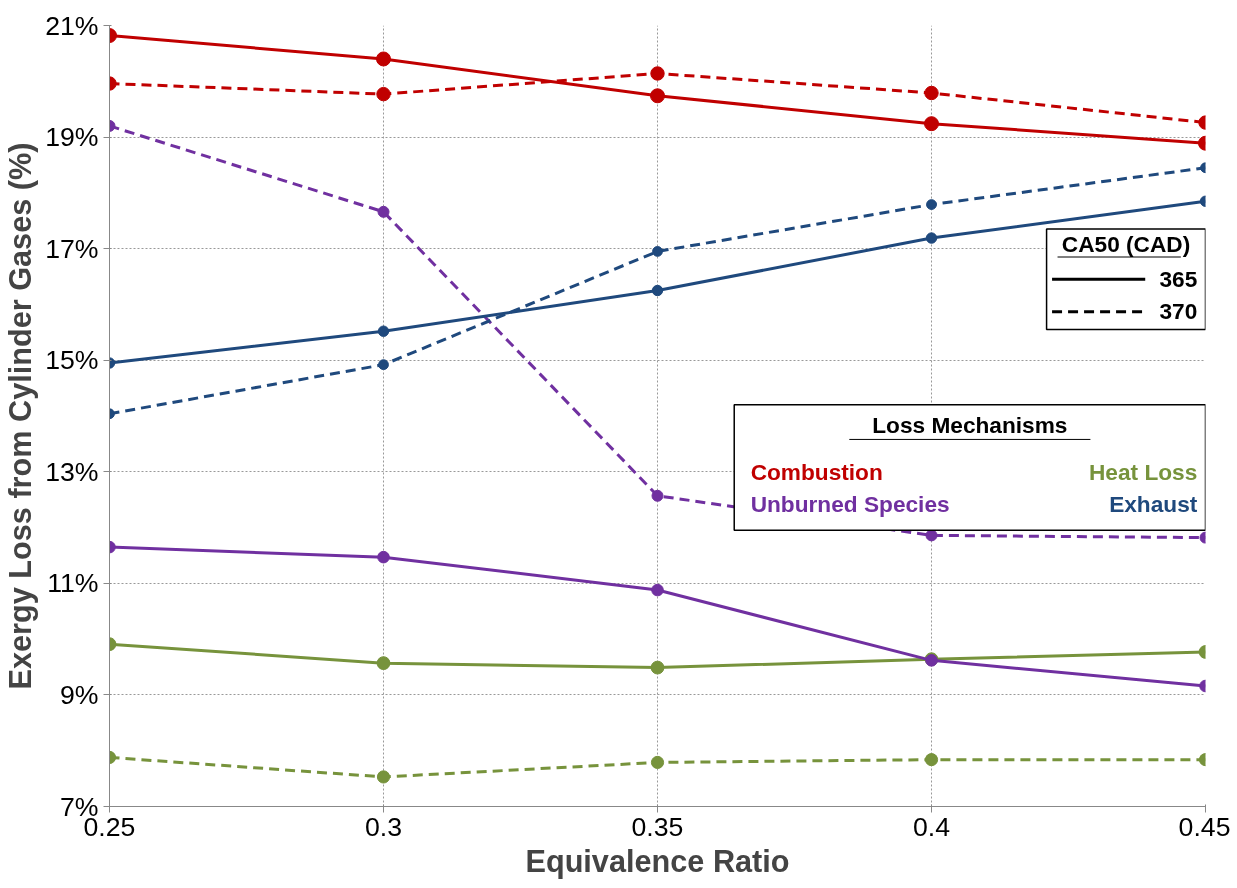 The image size is (1237, 888). I want to click on y-tick-label: 21%, so click(72, 25).